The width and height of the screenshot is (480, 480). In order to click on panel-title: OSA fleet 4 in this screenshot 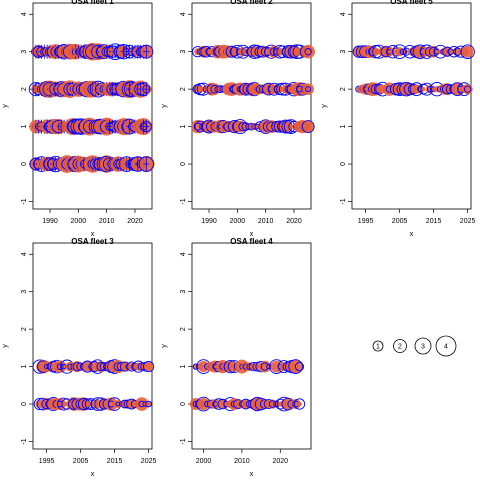, I will do `click(251, 241)`.